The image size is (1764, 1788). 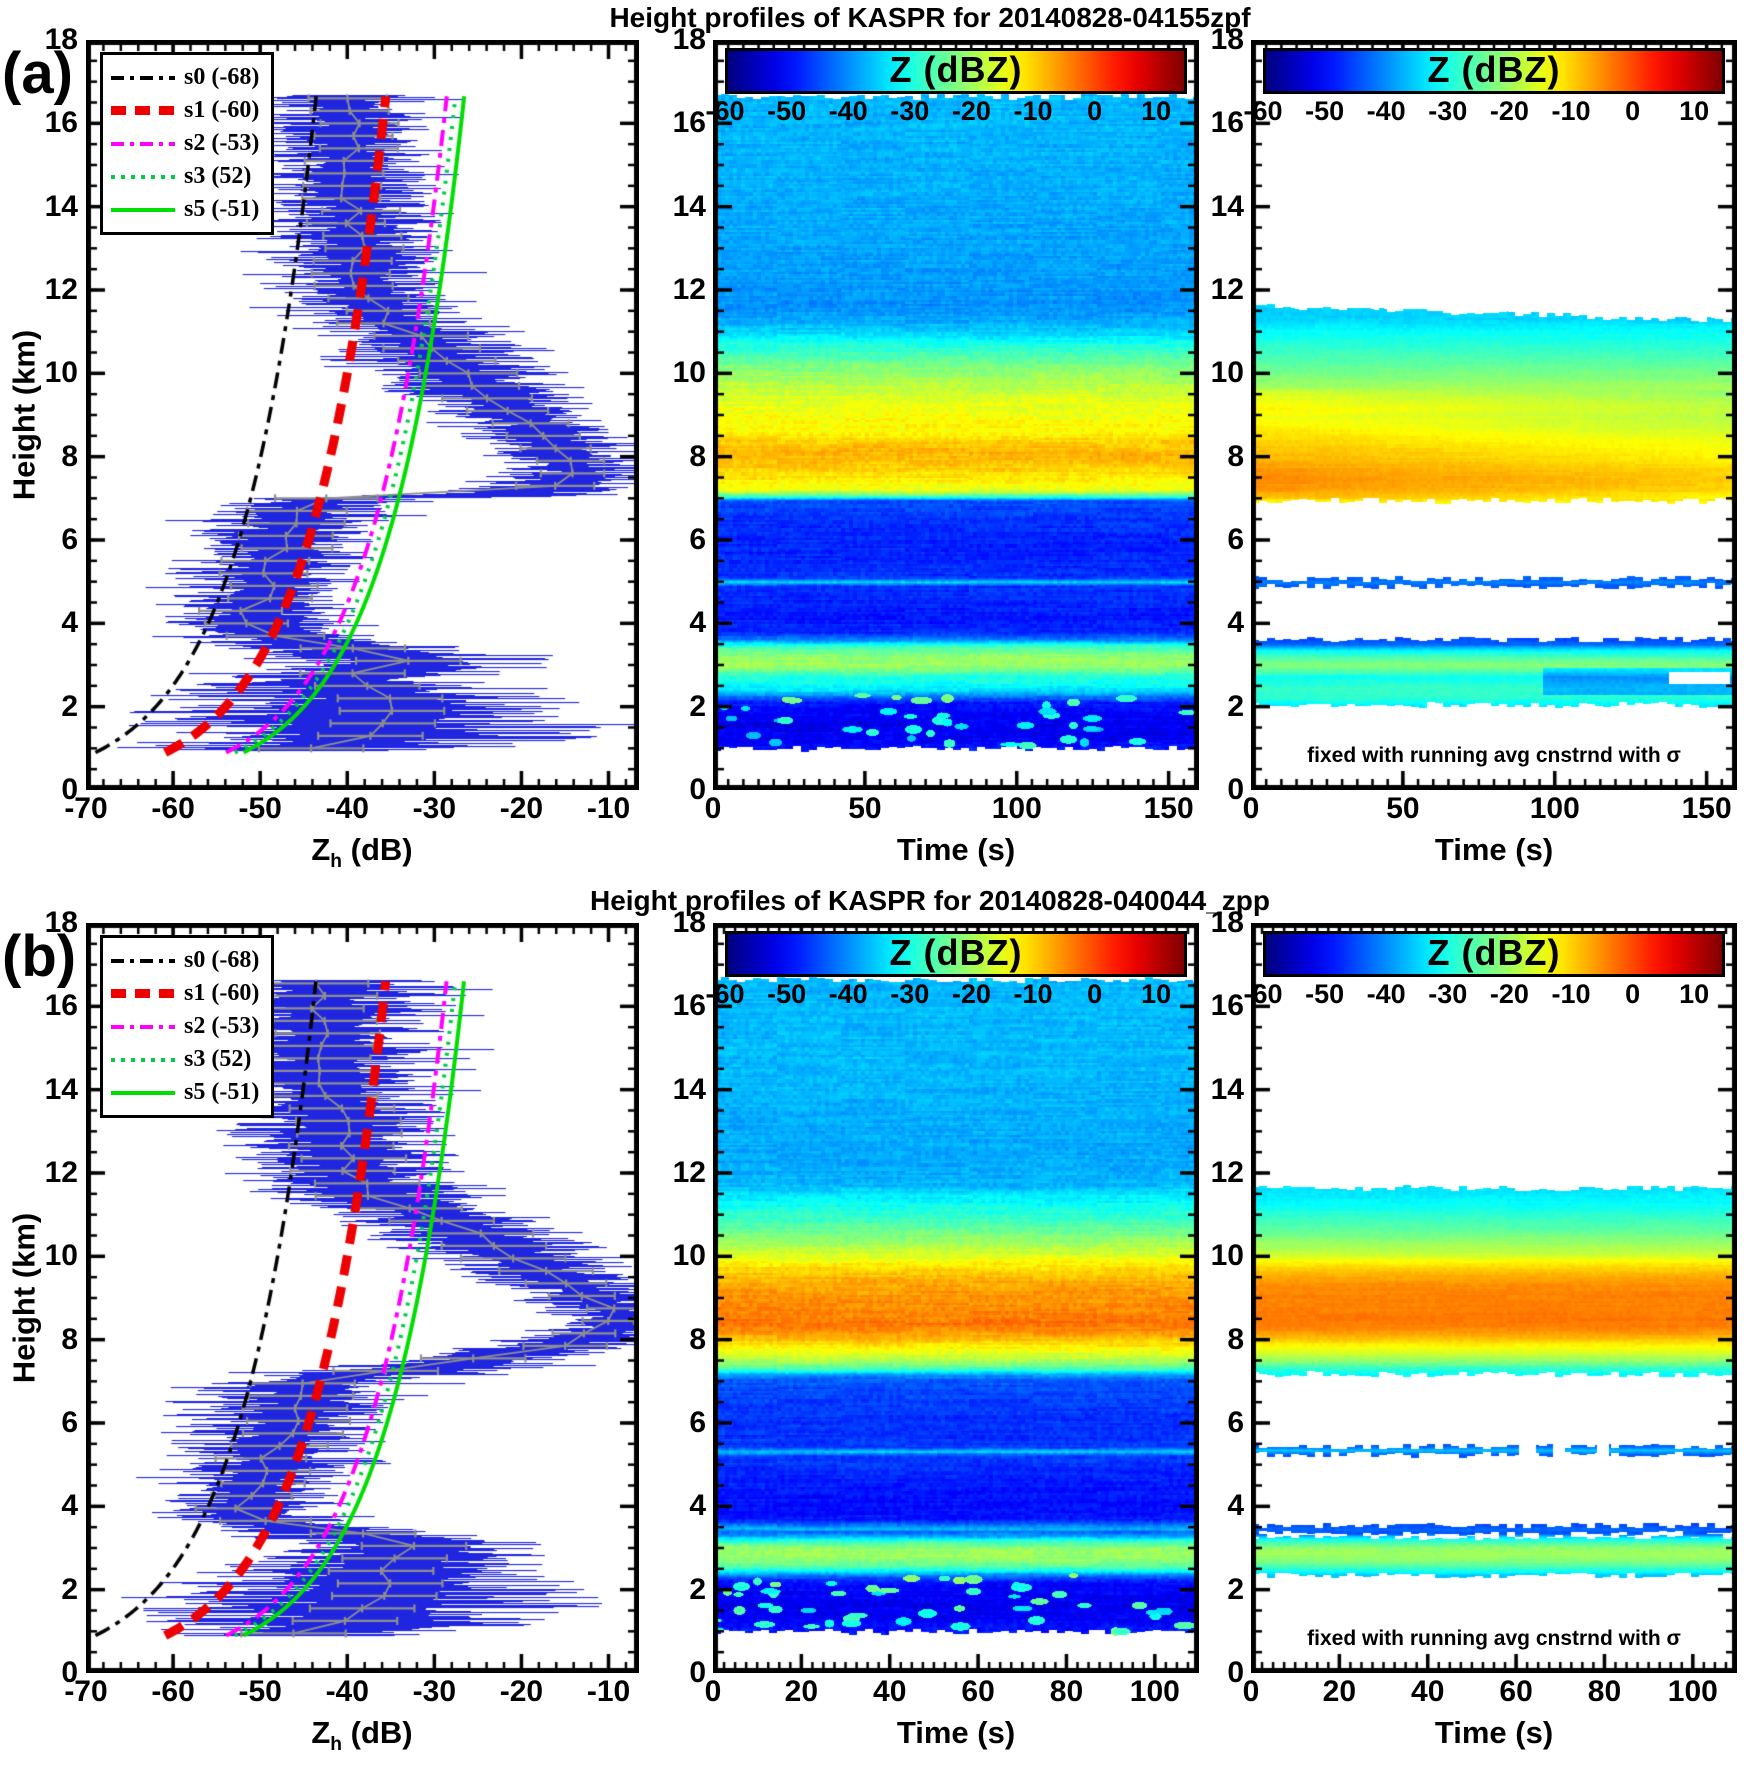 What do you see at coordinates (362, 852) in the screenshot?
I see `x-axis-label-zh: Zh (dB)` at bounding box center [362, 852].